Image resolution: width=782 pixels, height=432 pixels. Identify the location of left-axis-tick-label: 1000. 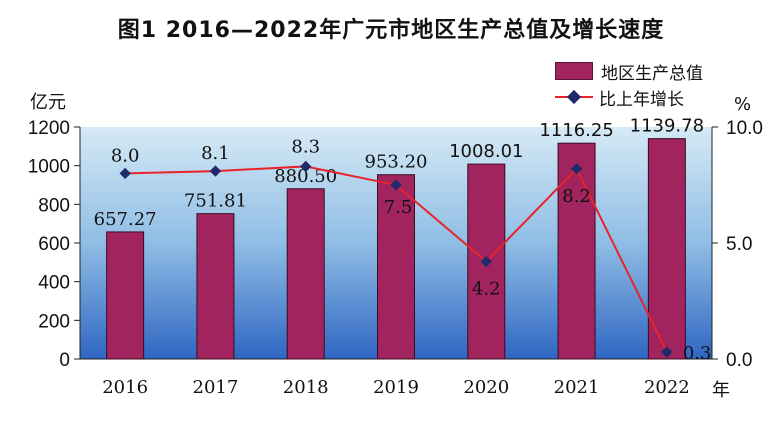
(49, 167).